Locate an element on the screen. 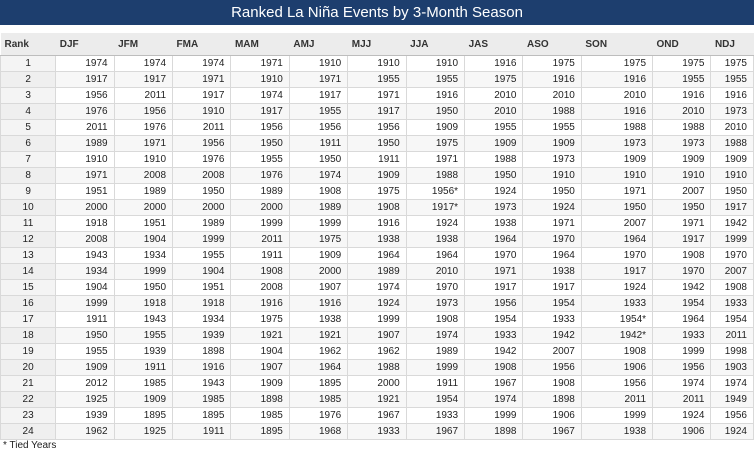  year-cell-djf: 1955 is located at coordinates (85, 351).